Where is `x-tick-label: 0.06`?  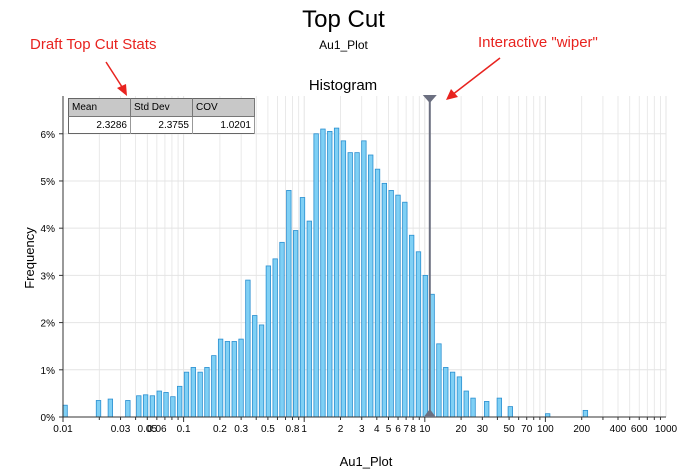
x-tick-label: 0.06 is located at coordinates (157, 429).